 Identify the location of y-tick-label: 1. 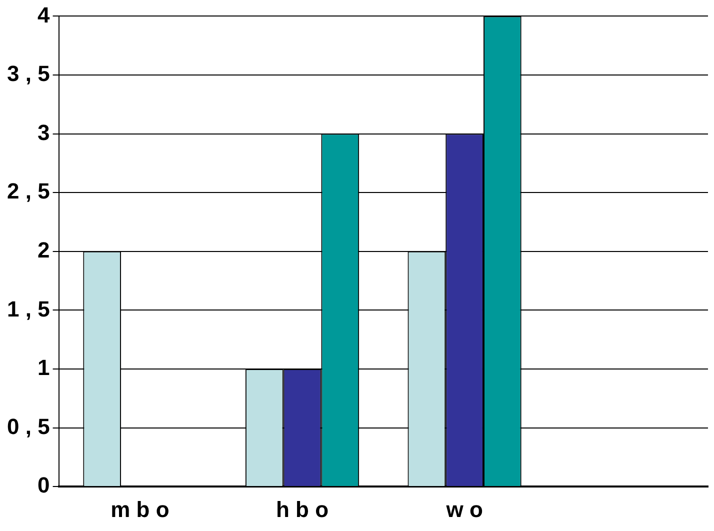
(44, 367).